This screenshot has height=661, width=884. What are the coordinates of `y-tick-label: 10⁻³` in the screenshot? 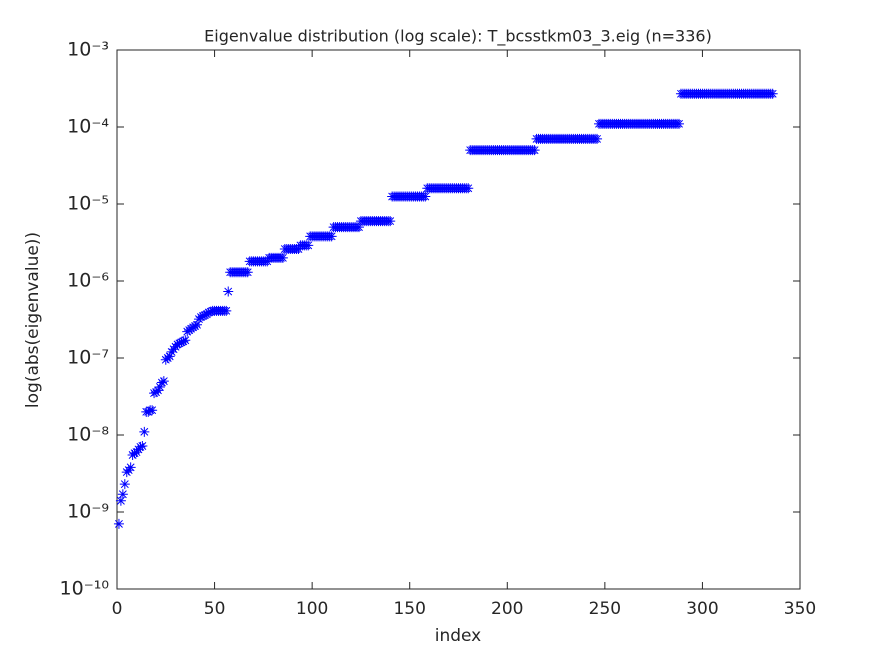 It's located at (88, 50).